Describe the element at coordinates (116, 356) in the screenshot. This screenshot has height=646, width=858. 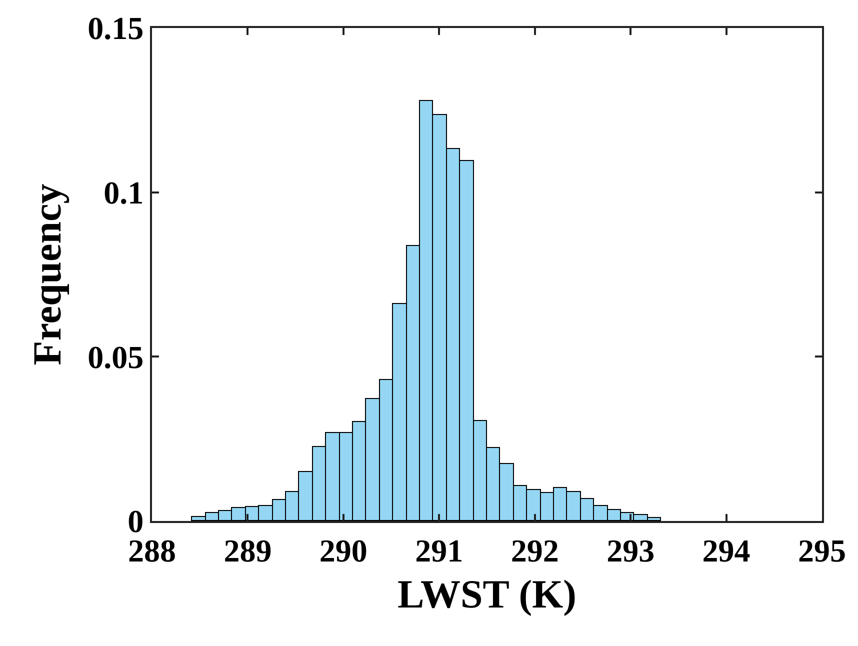
I see `y-tick-label: 0.05` at that location.